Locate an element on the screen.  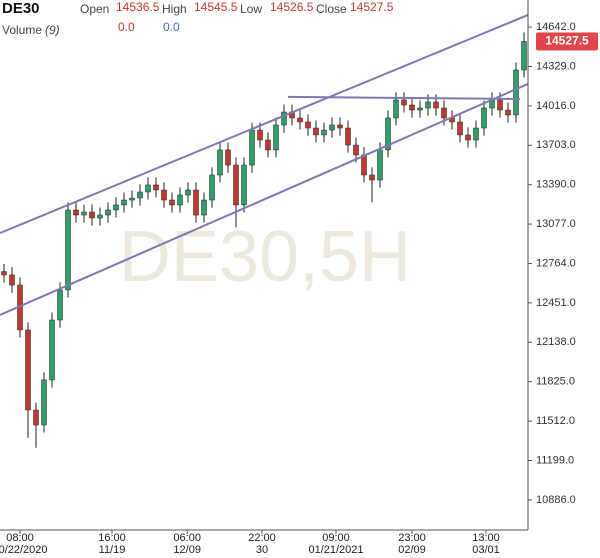
y-tick-label: 14016.0 is located at coordinates (556, 106).